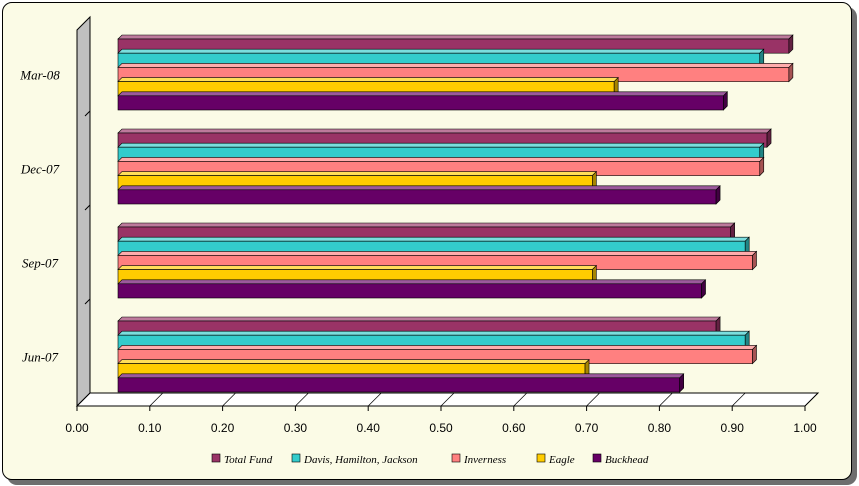 Image resolution: width=859 pixels, height=486 pixels. What do you see at coordinates (514, 428) in the screenshot?
I see `x-tick-label: 0.60` at bounding box center [514, 428].